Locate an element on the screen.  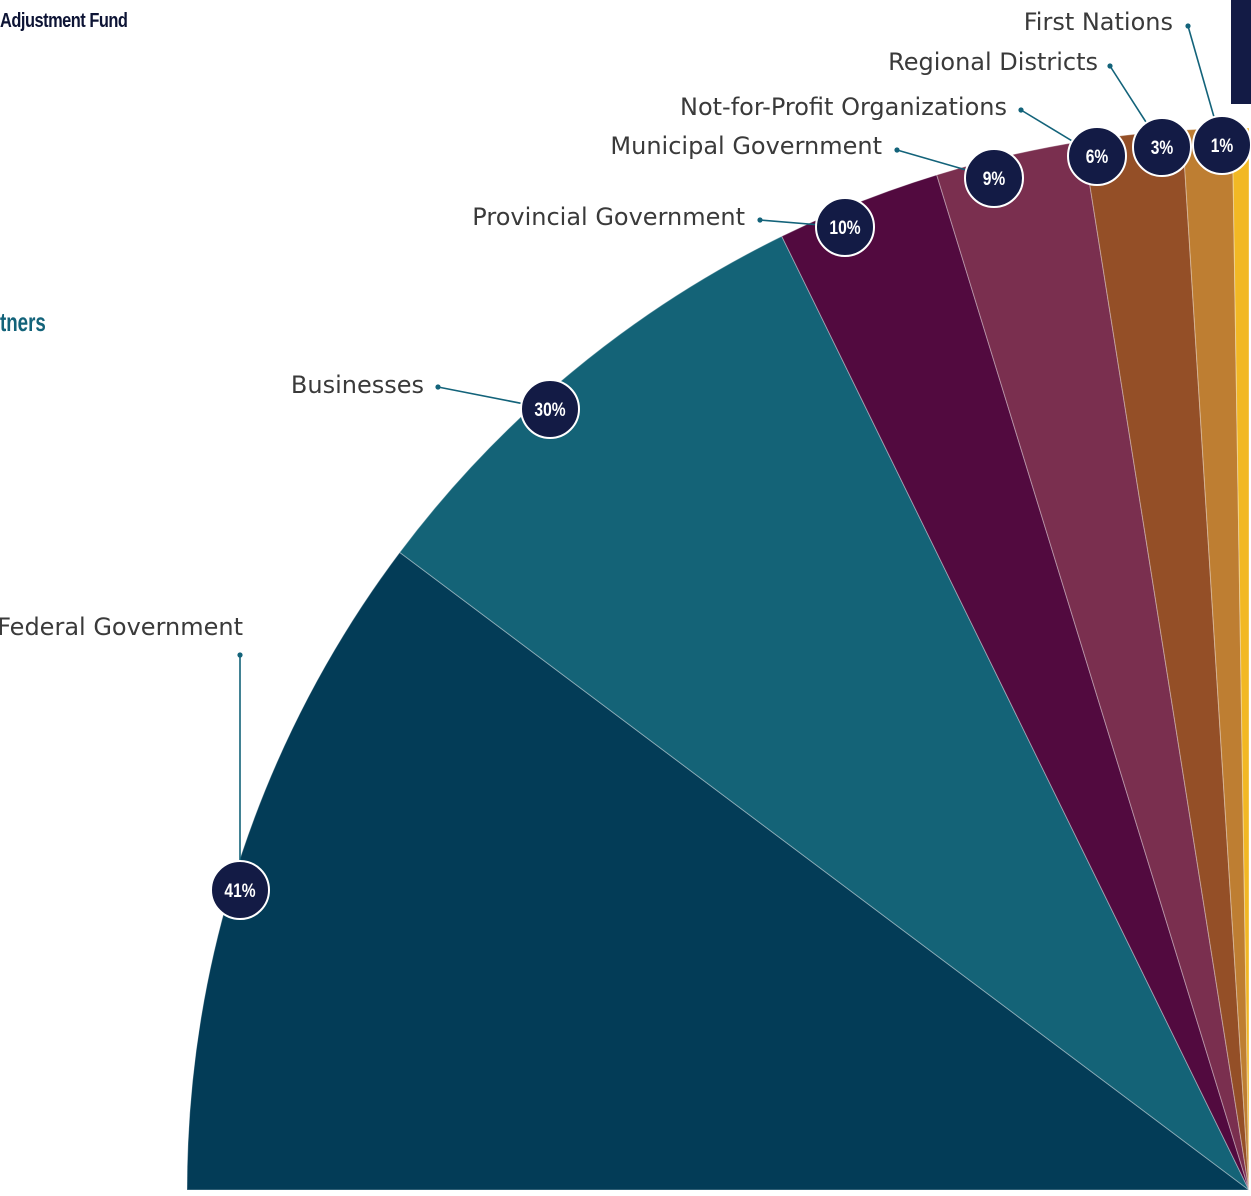
leader-dot-federal-government is located at coordinates (240, 655).